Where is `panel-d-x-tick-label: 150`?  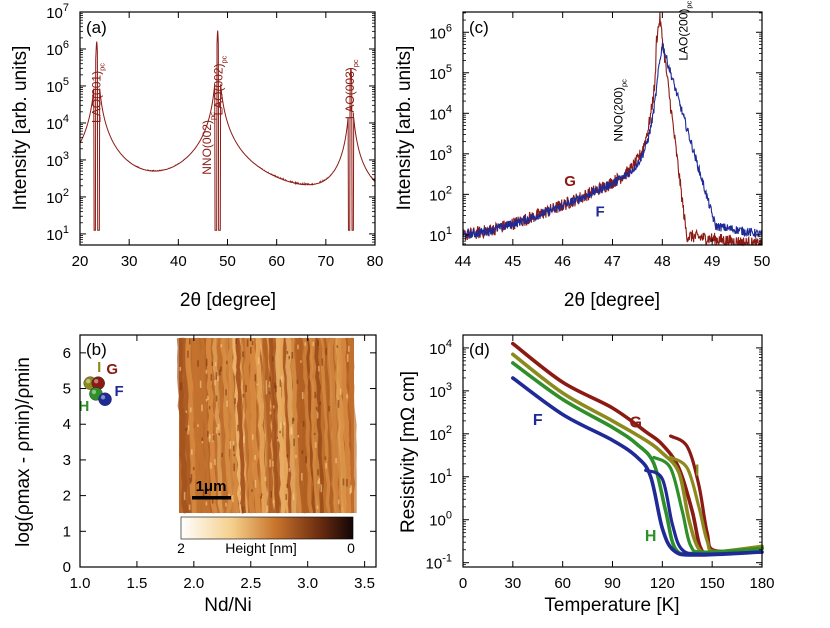
panel-d-x-tick-label: 150 is located at coordinates (712, 583).